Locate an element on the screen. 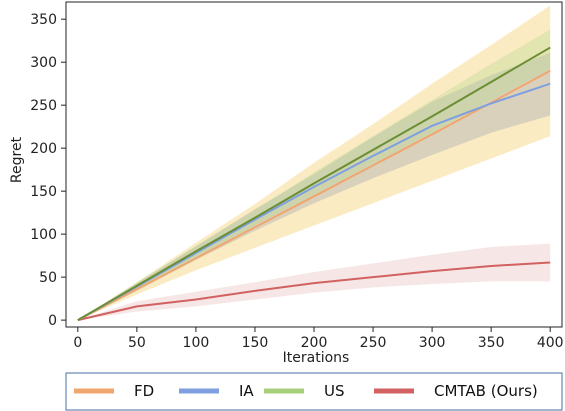  legend-label-ia: IA is located at coordinates (246, 391).